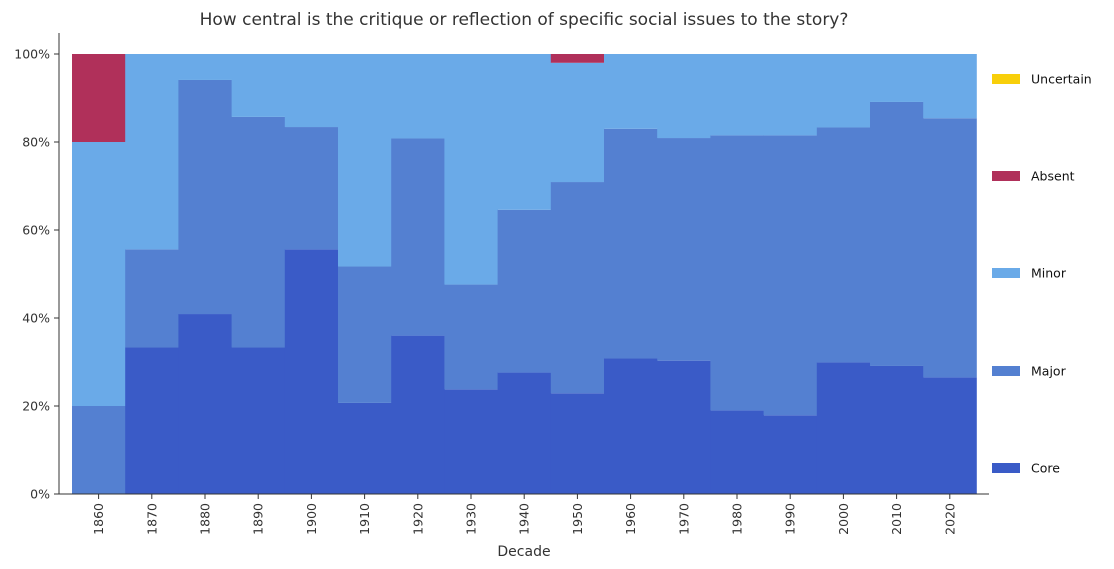  What do you see at coordinates (151, 519) in the screenshot?
I see `x-tick-label: 1870` at bounding box center [151, 519].